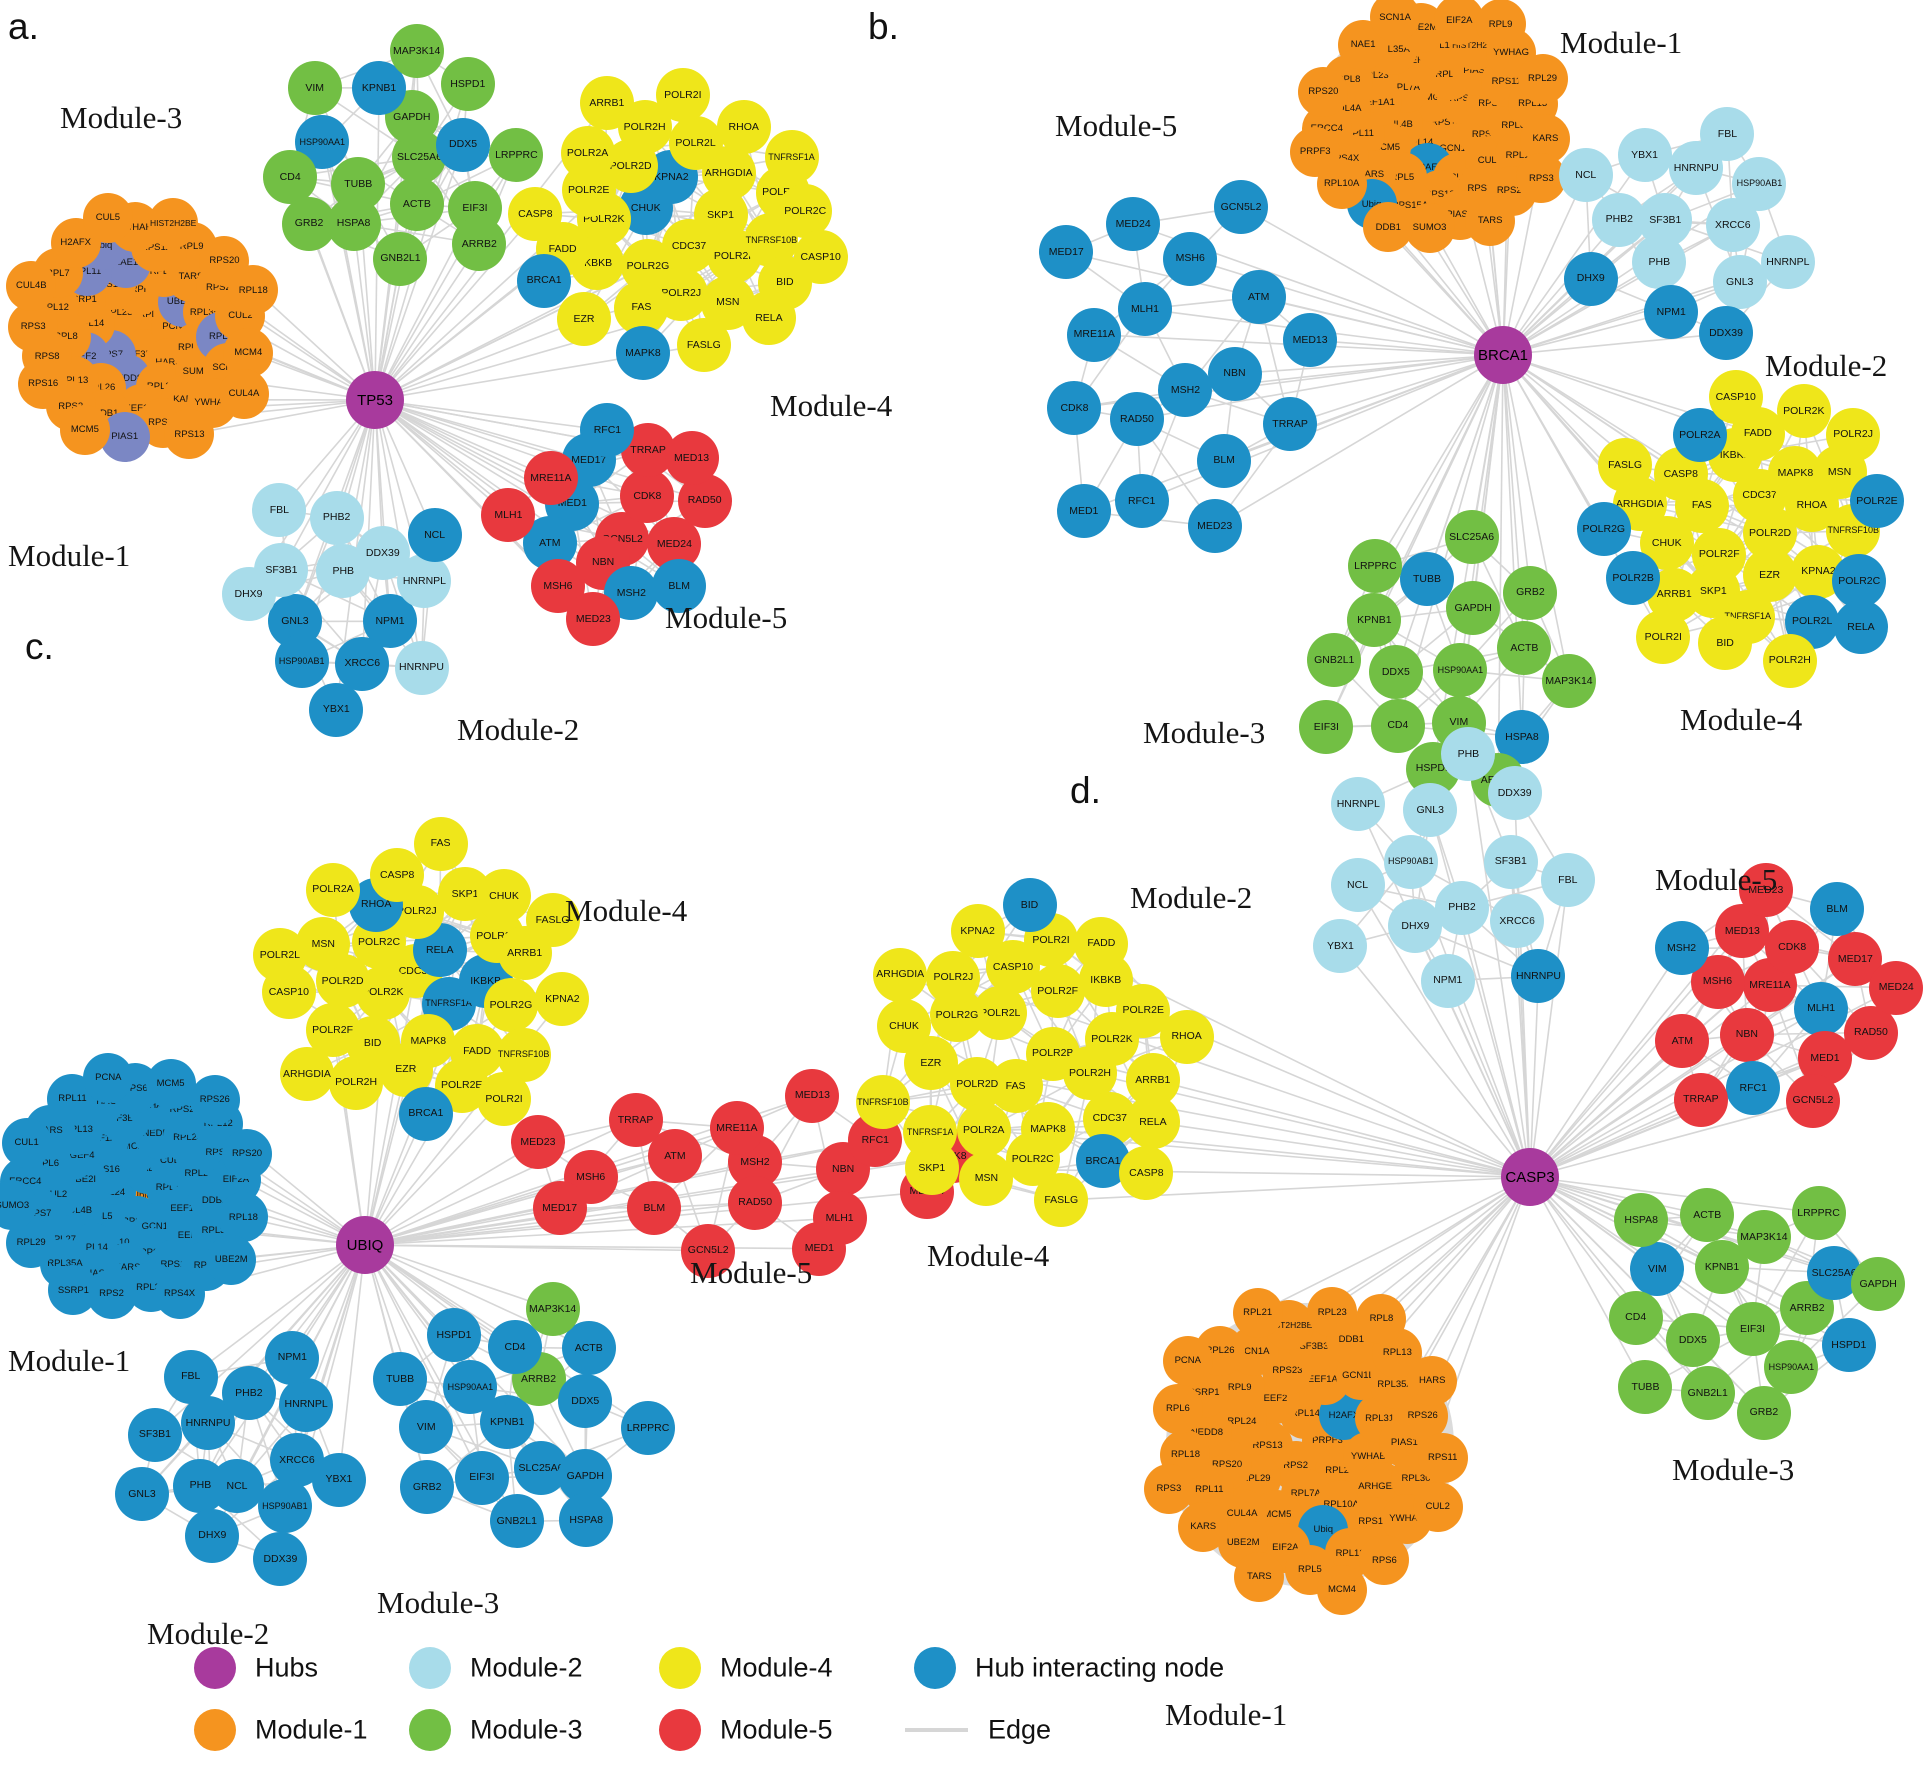  I want to click on node-sf3b1: SF3B1, so click(1510, 861).